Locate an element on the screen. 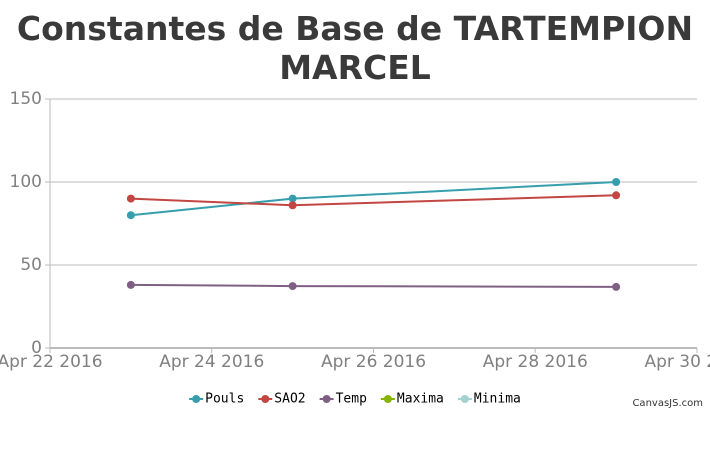  title-line: Constantes de Base de TARTEMPION is located at coordinates (355, 28).